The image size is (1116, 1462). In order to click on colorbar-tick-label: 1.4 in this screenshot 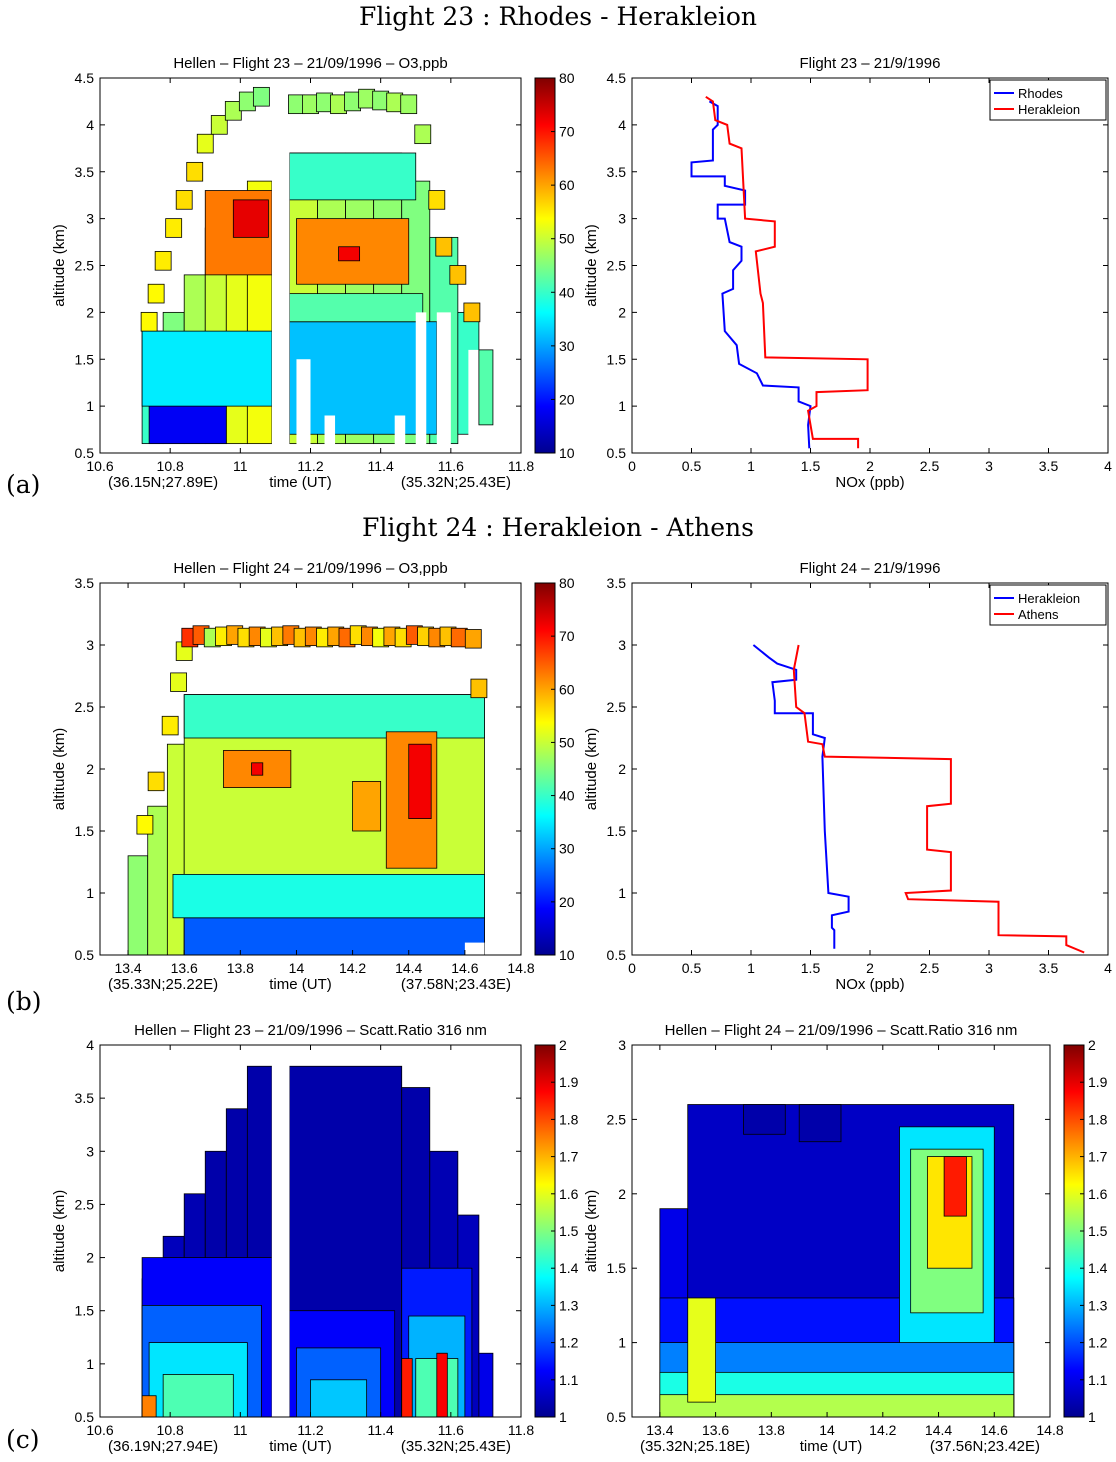, I will do `click(569, 1268)`.